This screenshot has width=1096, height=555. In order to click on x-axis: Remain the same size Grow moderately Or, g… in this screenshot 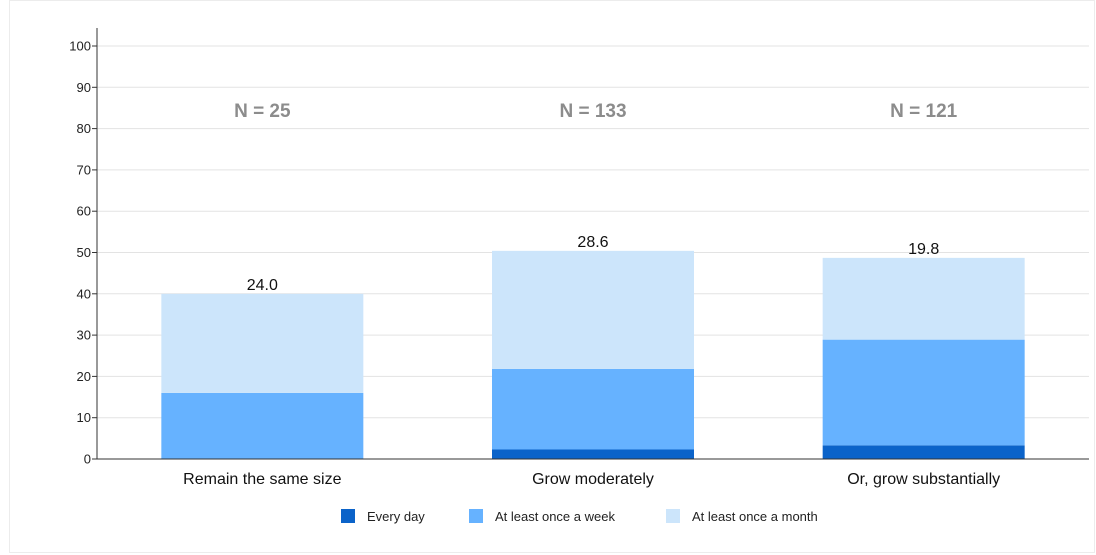, I will do `click(593, 473)`.